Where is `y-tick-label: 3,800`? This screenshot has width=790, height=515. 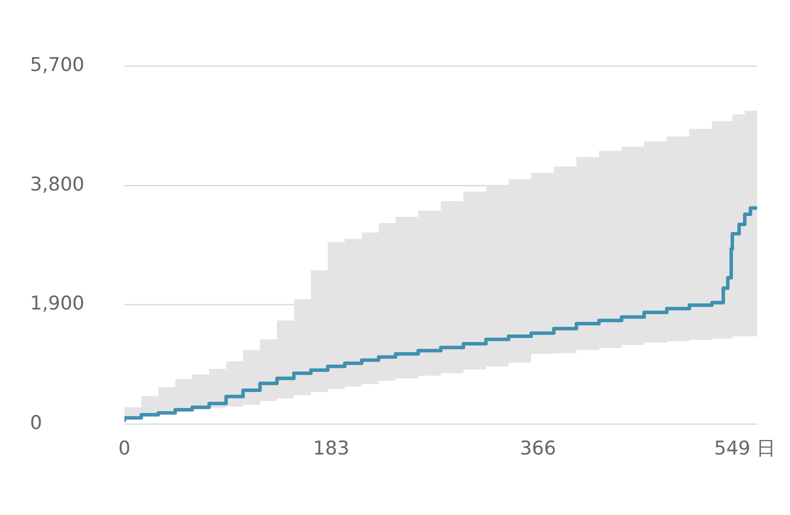
y-tick-label: 3,800 is located at coordinates (57, 184).